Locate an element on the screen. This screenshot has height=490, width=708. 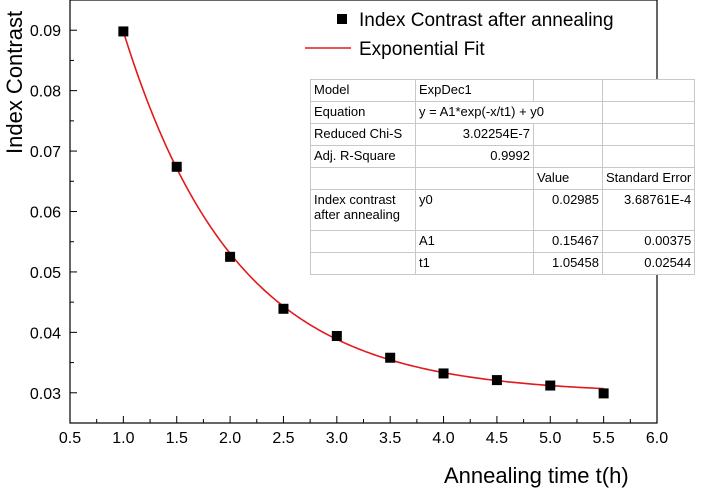
x-tick-labels: 0.5 1.0 1.5 2.0 2.5 3.0 3.5 4.0 4.5 5.0 5.5 6.0 is located at coordinates (363, 438).